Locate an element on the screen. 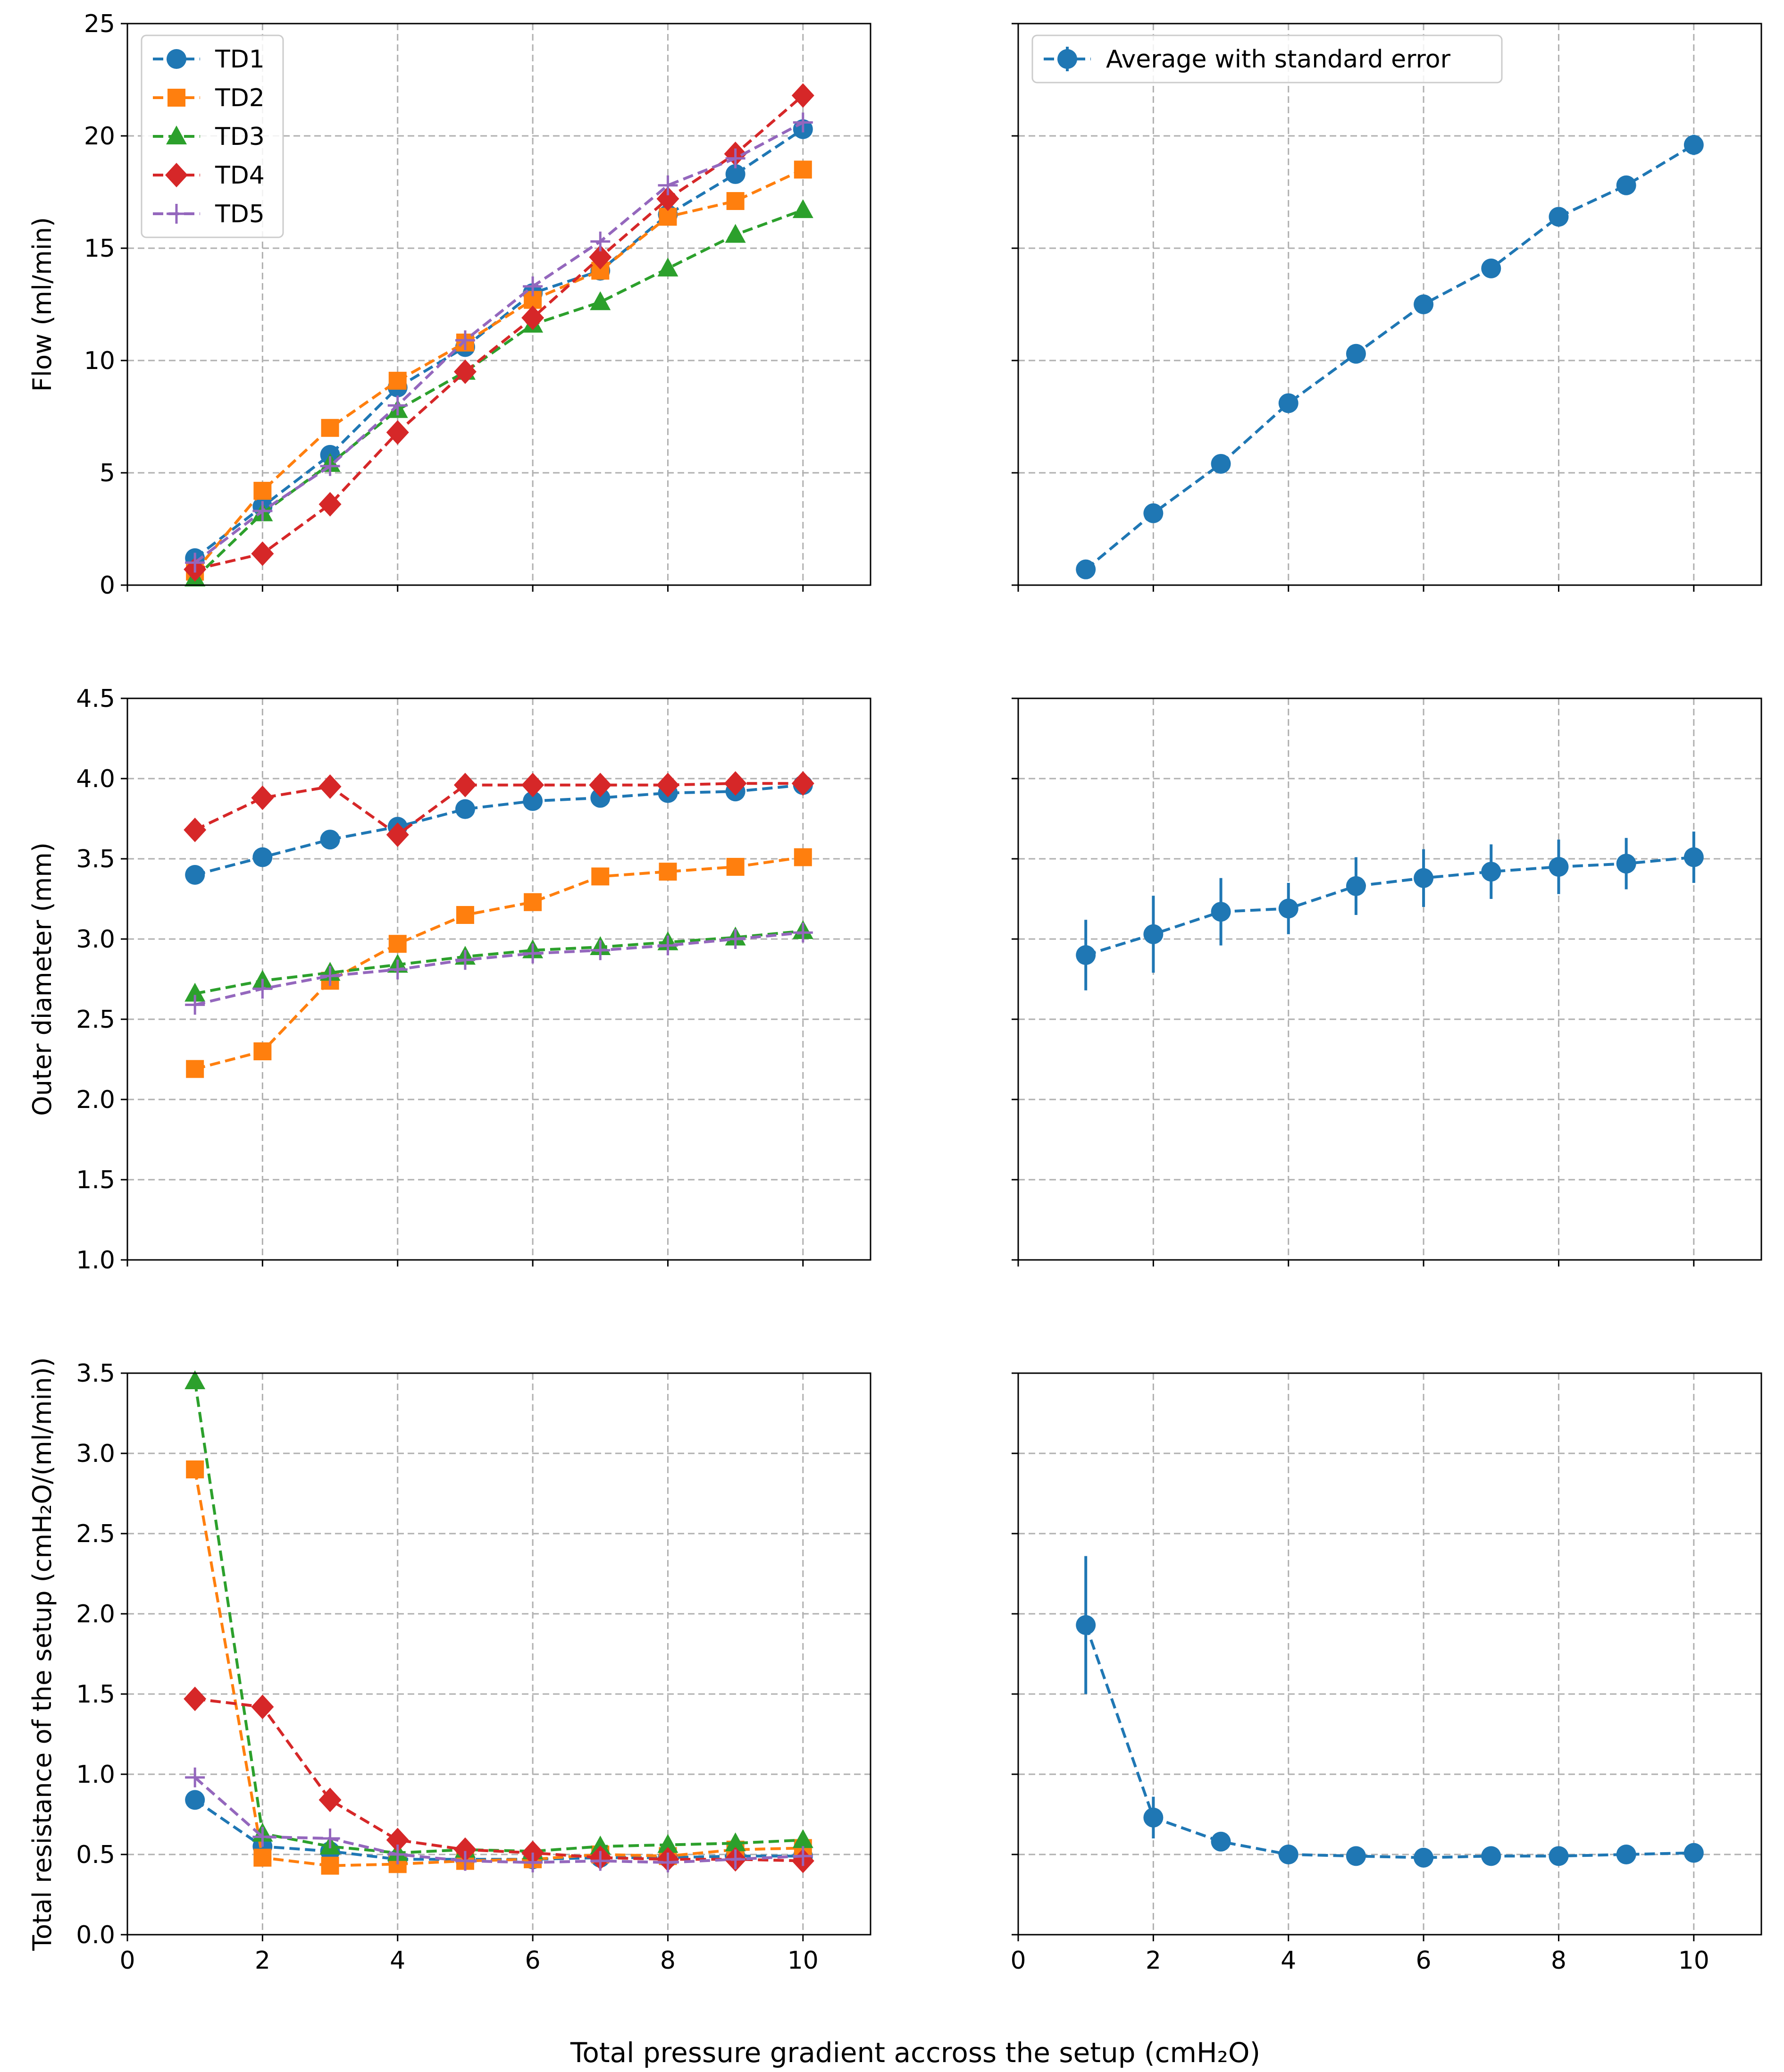 The width and height of the screenshot is (1784, 2072). x-tick-label: 4 is located at coordinates (1288, 1960).